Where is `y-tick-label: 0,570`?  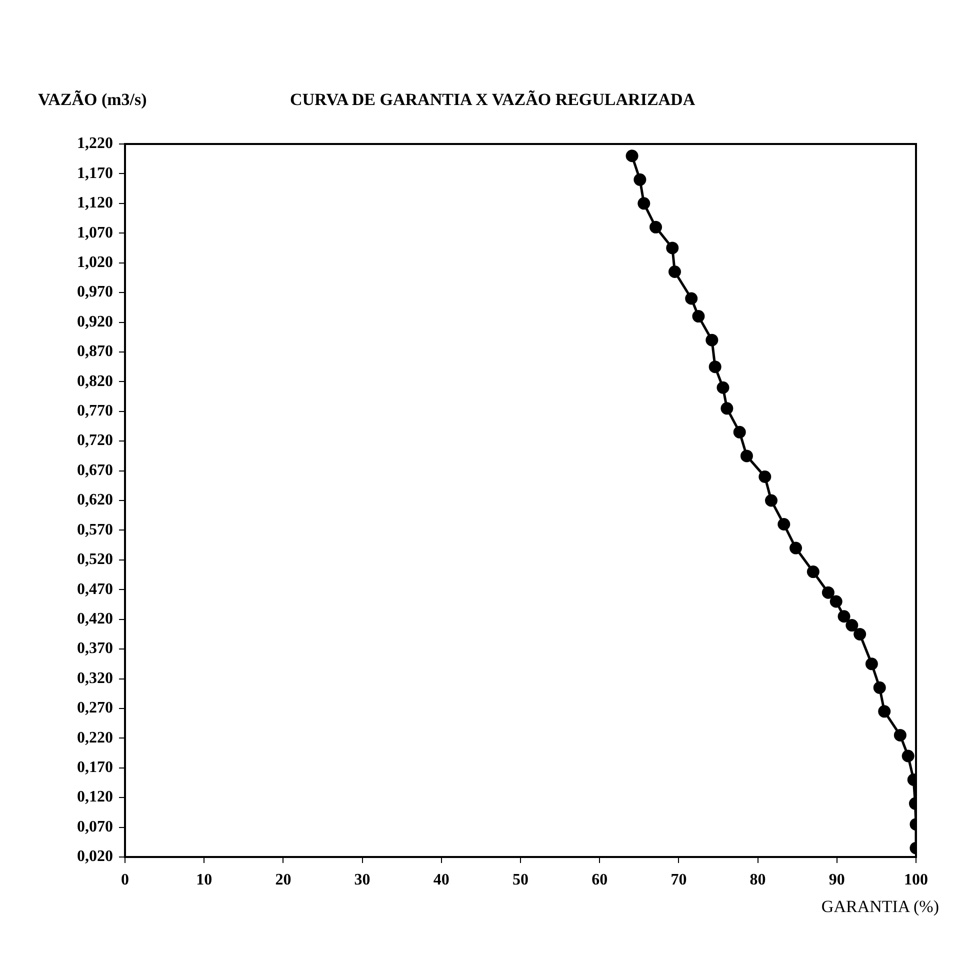 y-tick-label: 0,570 is located at coordinates (95, 529).